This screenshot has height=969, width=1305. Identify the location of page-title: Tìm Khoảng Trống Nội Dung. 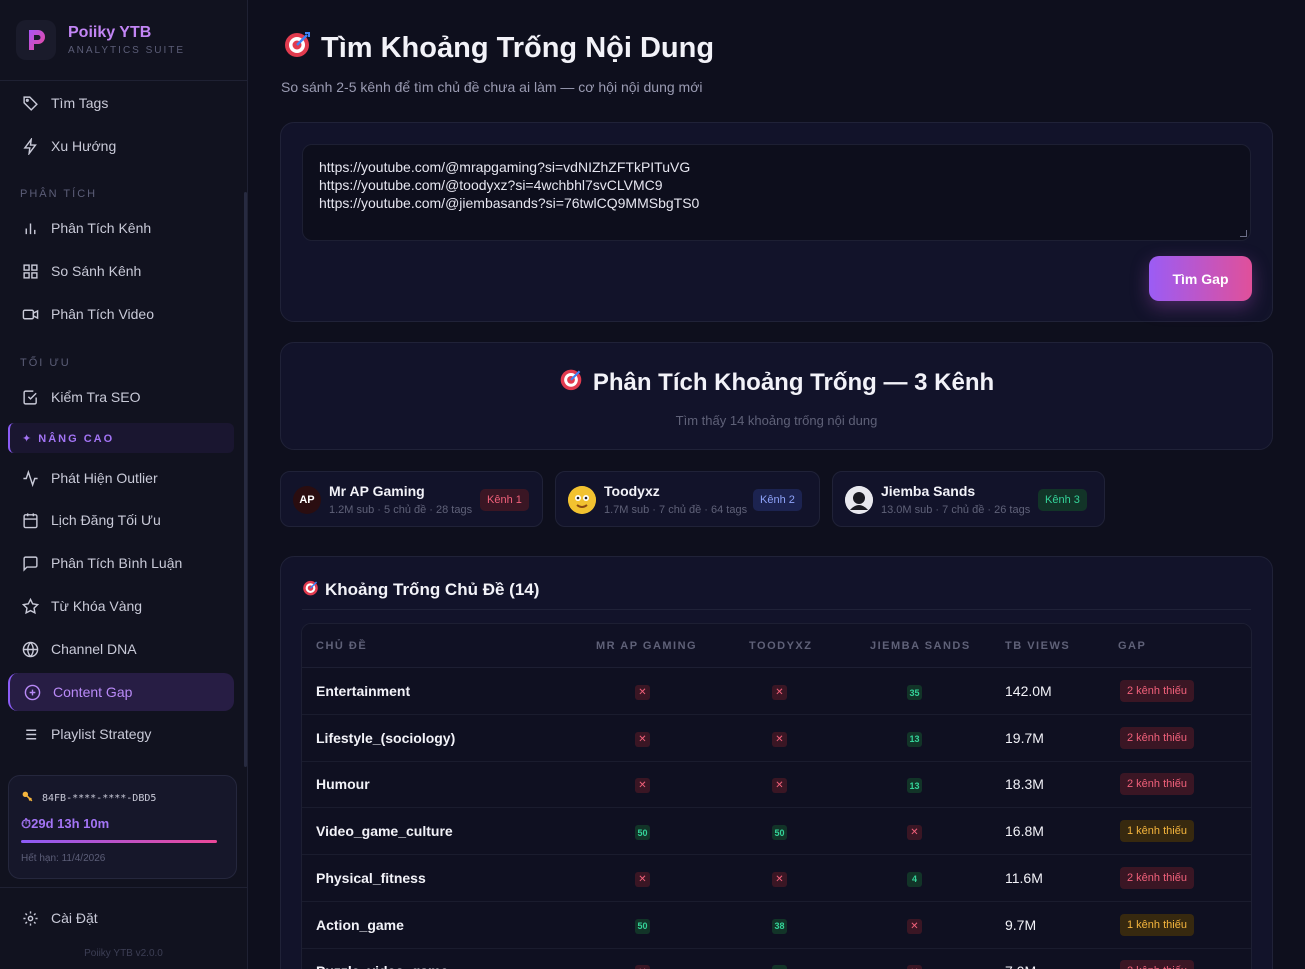
(498, 48).